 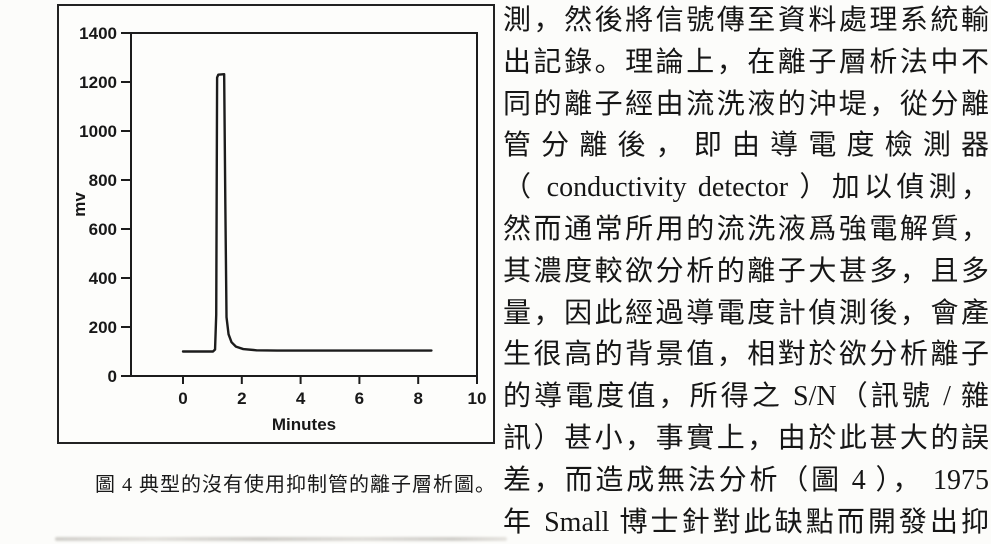 I want to click on text-line: 其濃度較欲分析的離子大甚多，且多, so click(x=746, y=271).